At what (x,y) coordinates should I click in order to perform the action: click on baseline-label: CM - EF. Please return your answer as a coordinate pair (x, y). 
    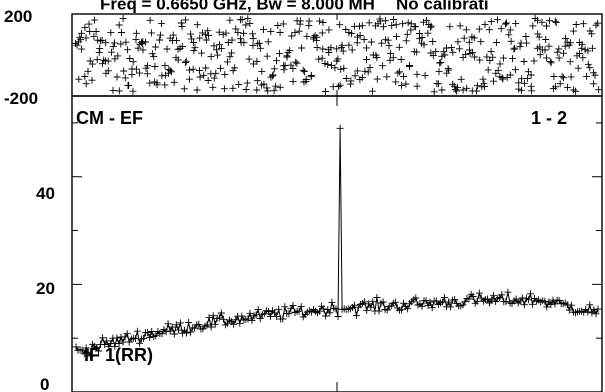
    Looking at the image, I should click on (109, 118).